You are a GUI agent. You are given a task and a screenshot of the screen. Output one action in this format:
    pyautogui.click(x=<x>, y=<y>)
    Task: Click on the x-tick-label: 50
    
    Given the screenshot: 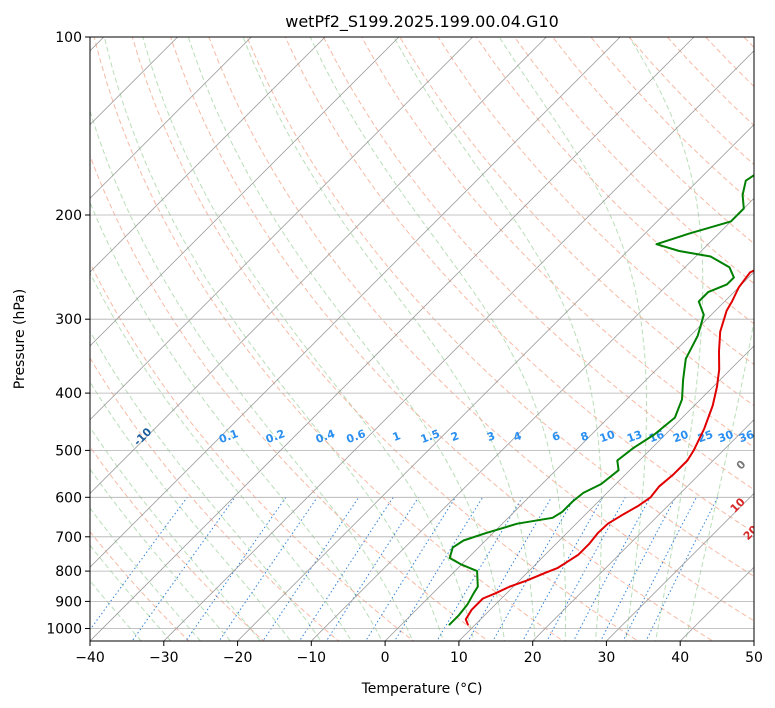 What is the action you would take?
    pyautogui.click(x=754, y=658)
    